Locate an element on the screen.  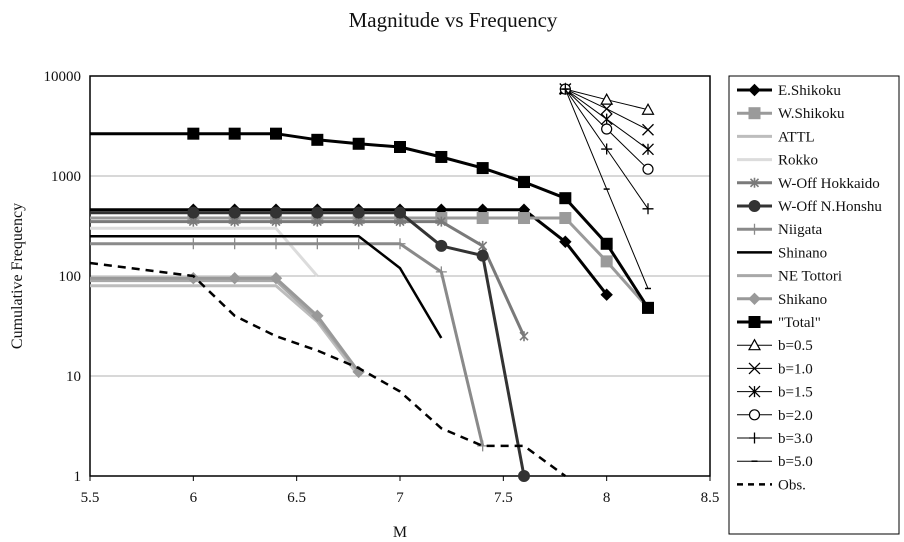
legend-label: b=1.5 is located at coordinates (795, 393).